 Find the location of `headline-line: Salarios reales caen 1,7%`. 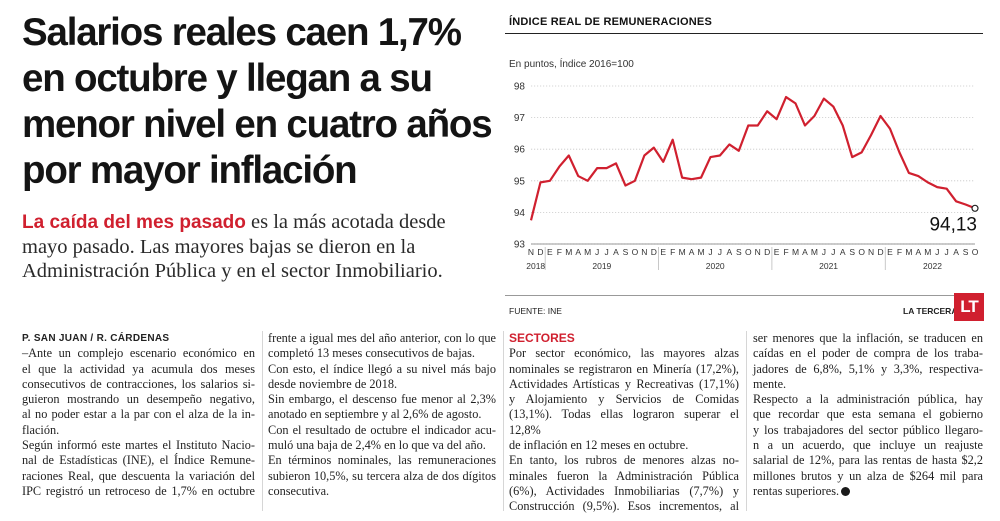

headline-line: Salarios reales caen 1,7% is located at coordinates (242, 32).